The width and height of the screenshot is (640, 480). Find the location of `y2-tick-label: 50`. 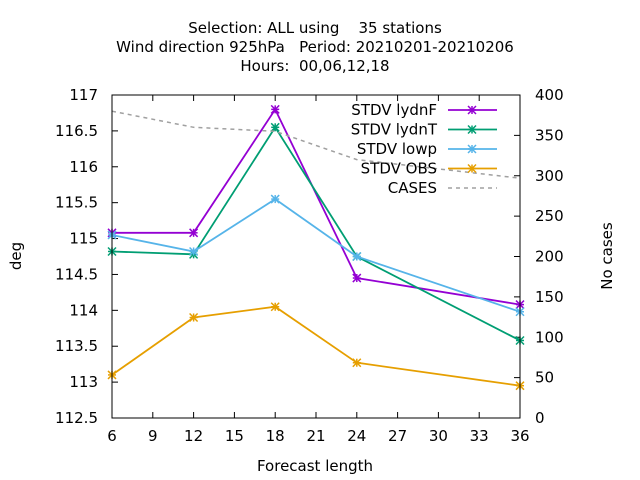

y2-tick-label: 50 is located at coordinates (544, 378).